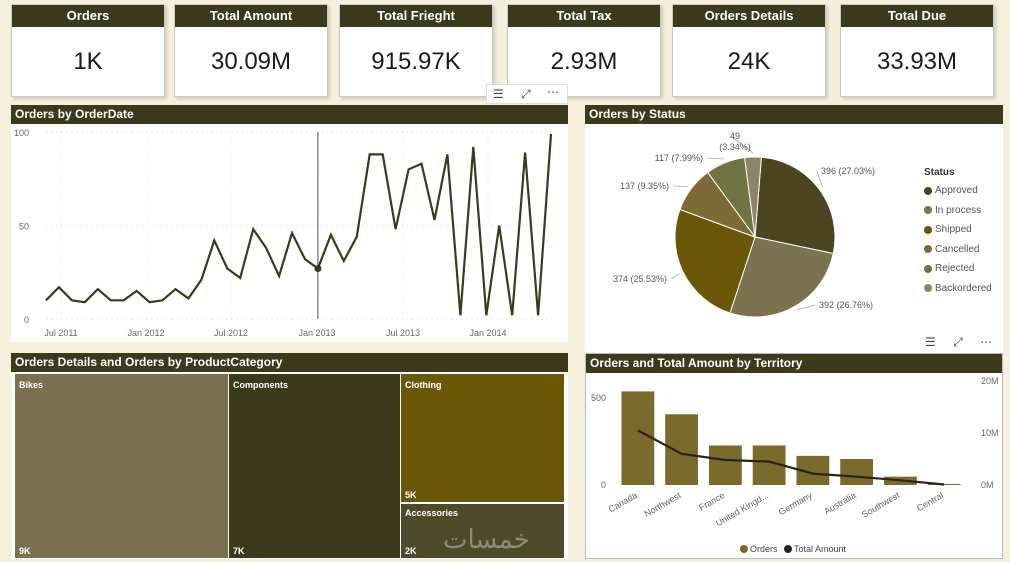  Describe the element at coordinates (314, 466) in the screenshot. I see `treemap-cell-components: Components 7K` at that location.